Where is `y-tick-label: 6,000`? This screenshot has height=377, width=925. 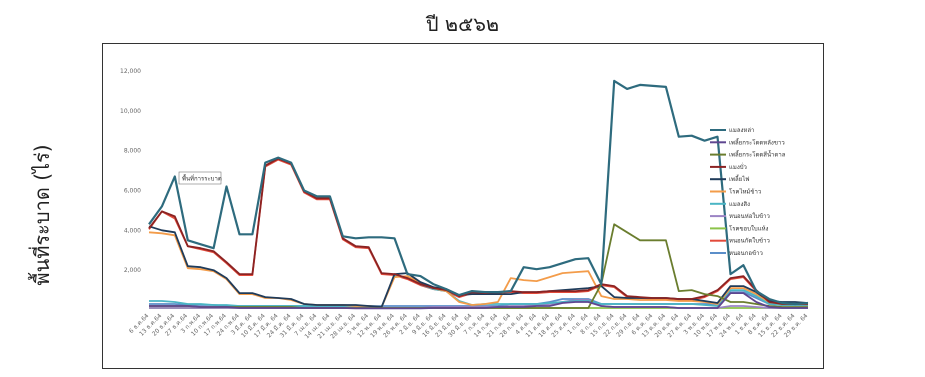
y-tick-label: 6,000 is located at coordinates (132, 190).